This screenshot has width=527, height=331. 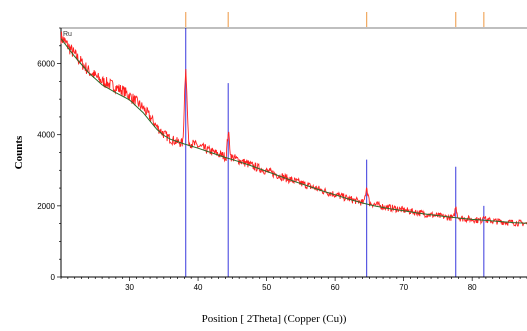 I want to click on x-tick-label-30: 30, so click(x=129, y=287).